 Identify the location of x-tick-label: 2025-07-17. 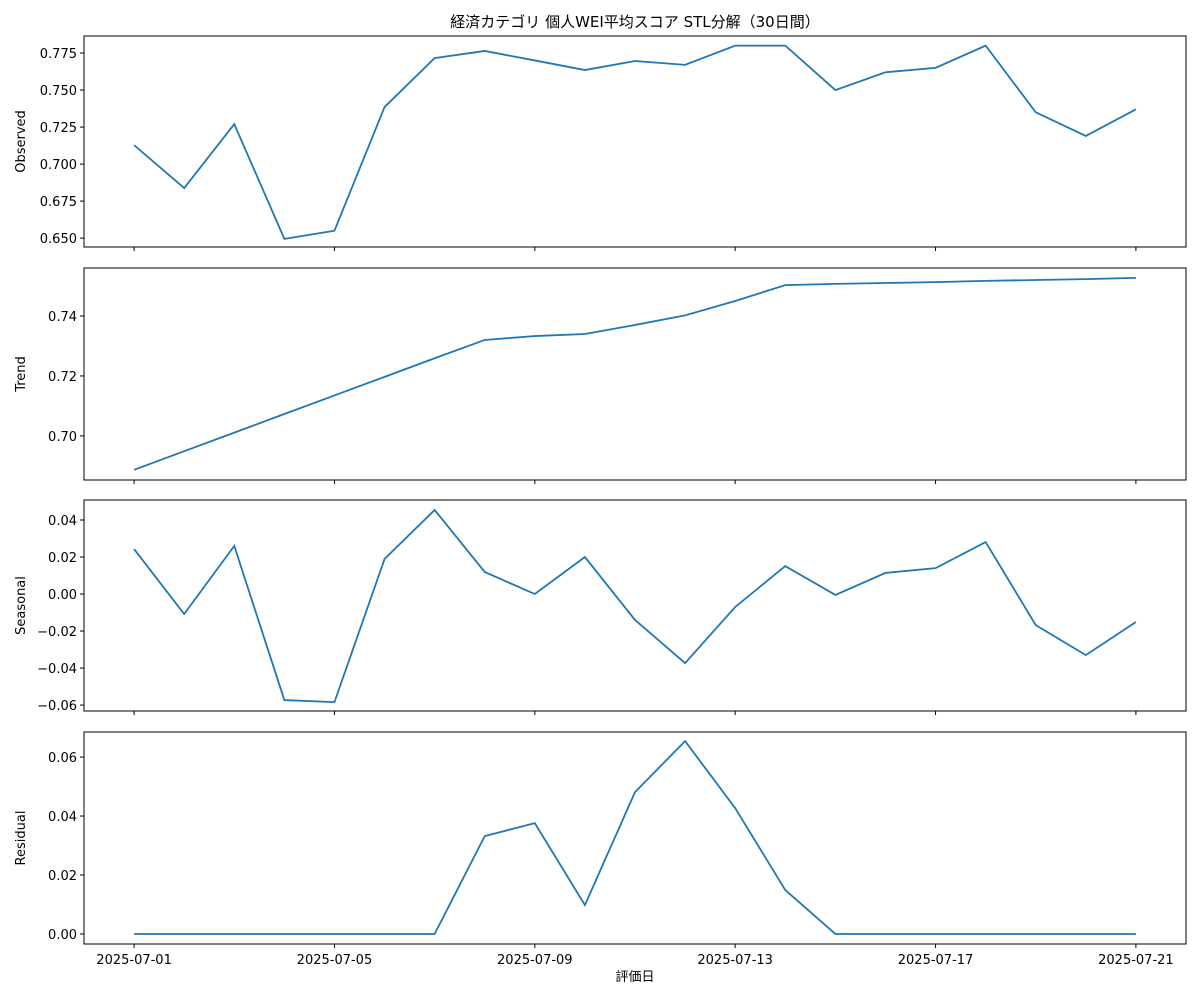
(936, 960).